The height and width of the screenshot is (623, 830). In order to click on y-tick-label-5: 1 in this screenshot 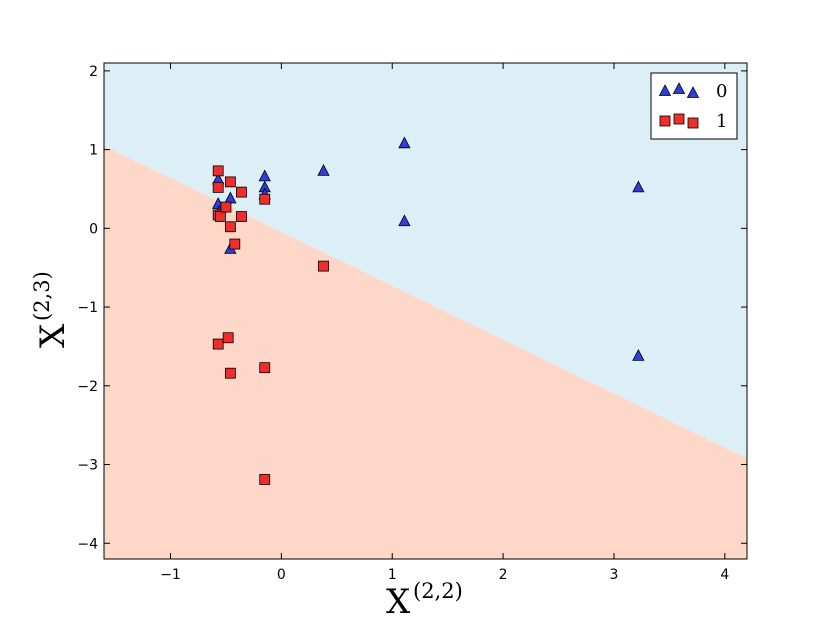, I will do `click(93, 151)`.